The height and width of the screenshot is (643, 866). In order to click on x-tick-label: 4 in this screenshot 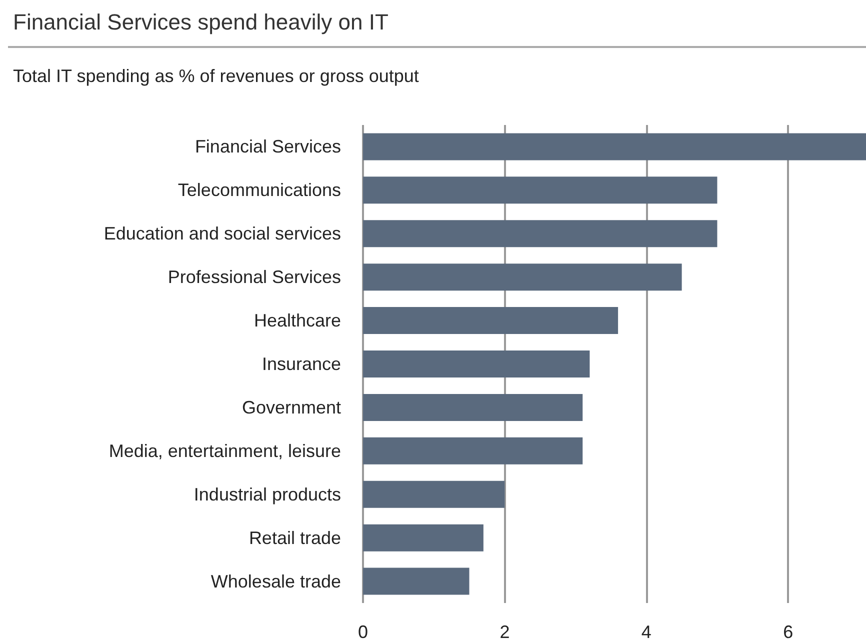, I will do `click(646, 632)`.